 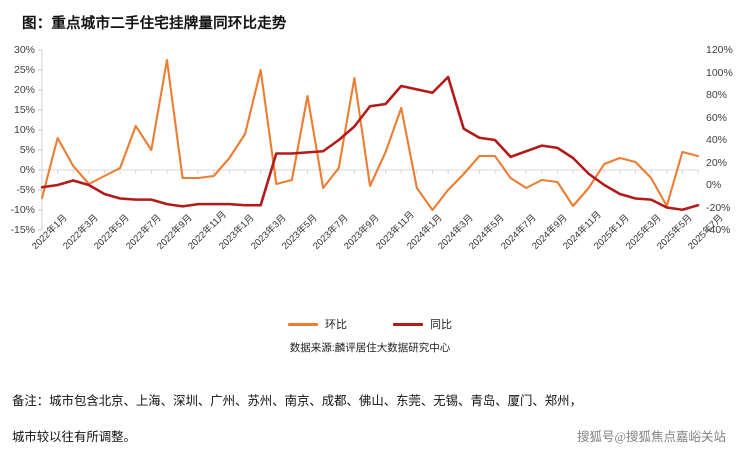 I want to click on left-axis-tick-label: -5%, so click(x=25, y=190).